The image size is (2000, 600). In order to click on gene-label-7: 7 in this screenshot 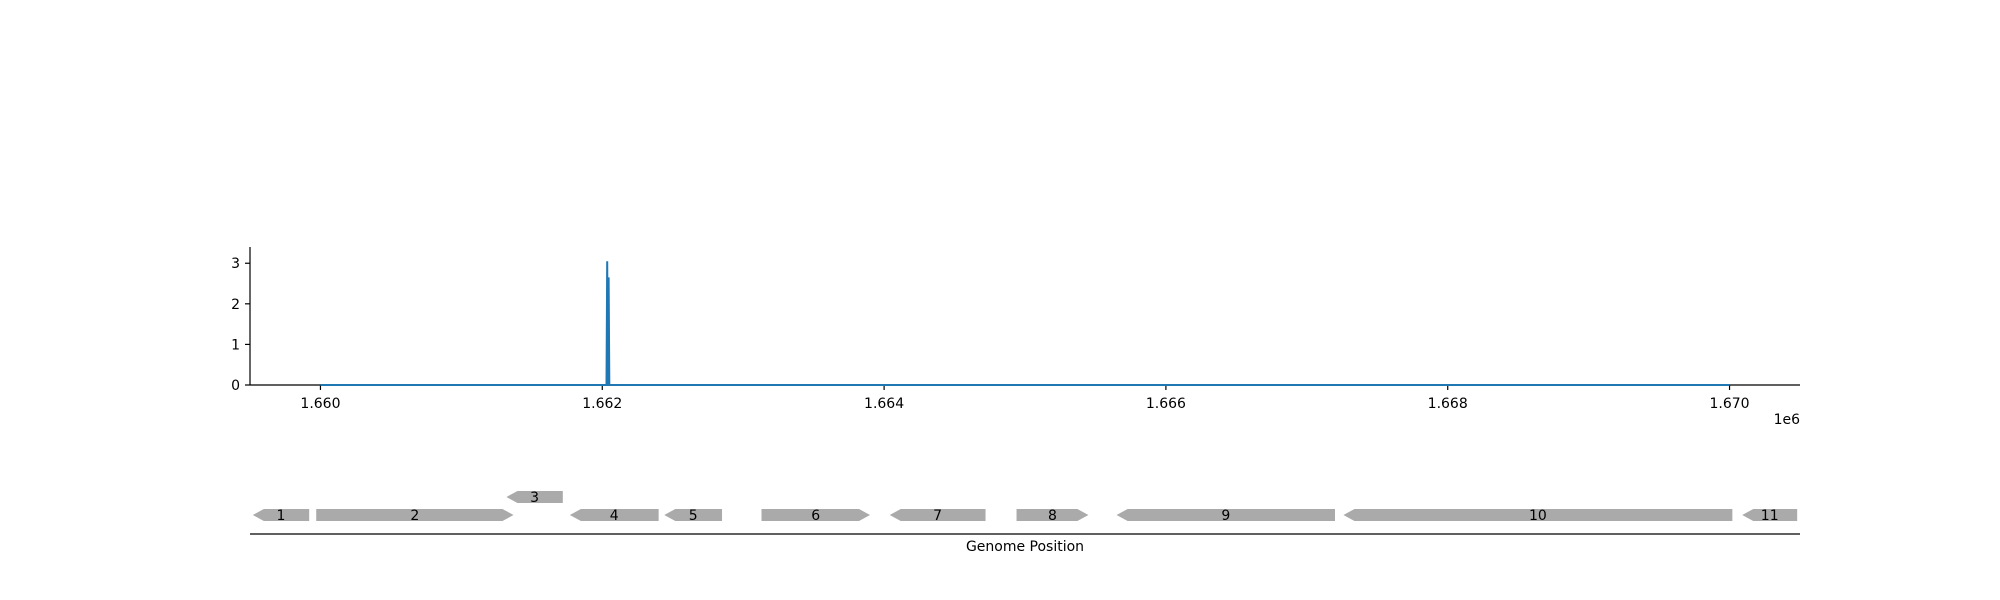, I will do `click(937, 516)`.